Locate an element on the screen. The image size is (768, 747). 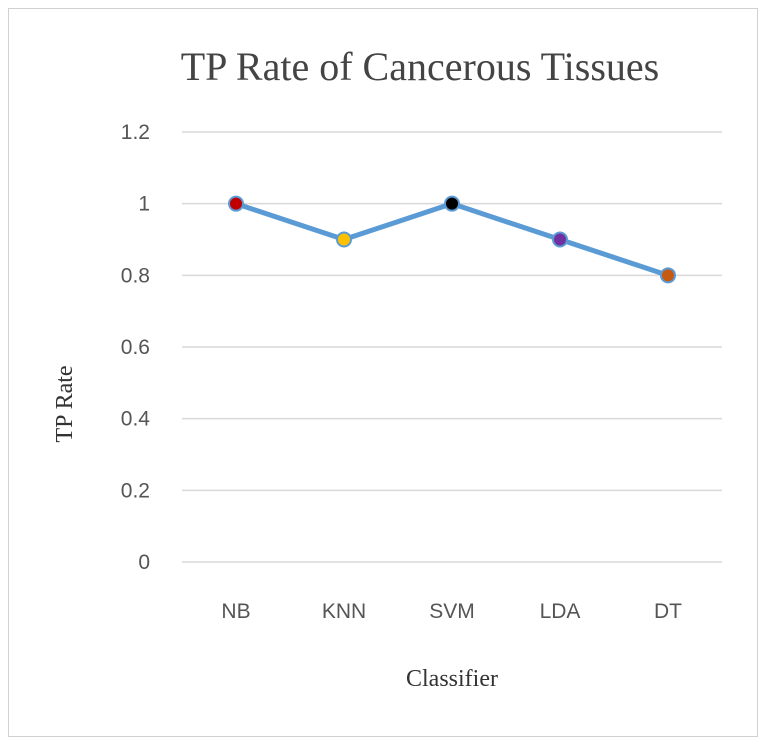
chart-title: TP Rate of Cancerous Tissues is located at coordinates (420, 66).